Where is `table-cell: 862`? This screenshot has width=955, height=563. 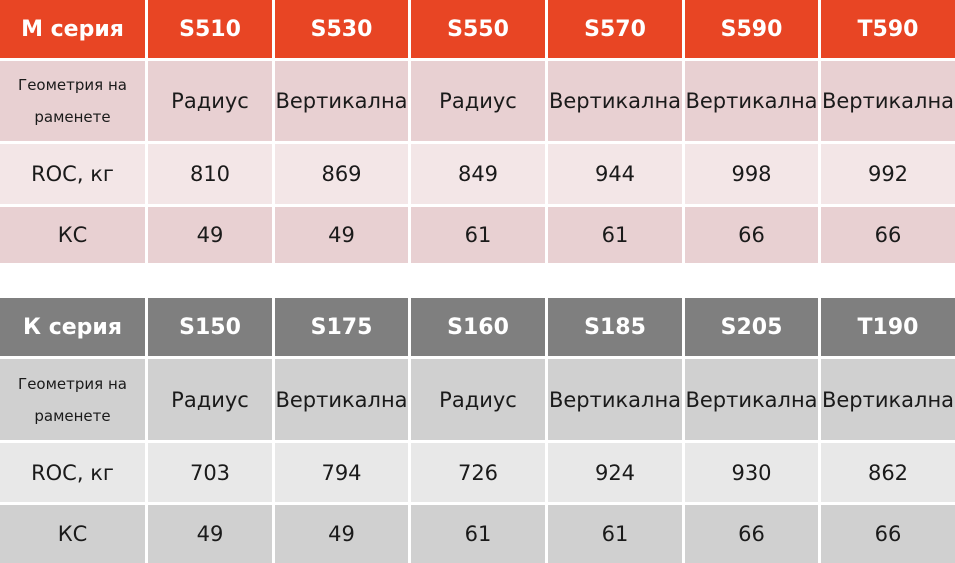
table-cell: 862 is located at coordinates (888, 472).